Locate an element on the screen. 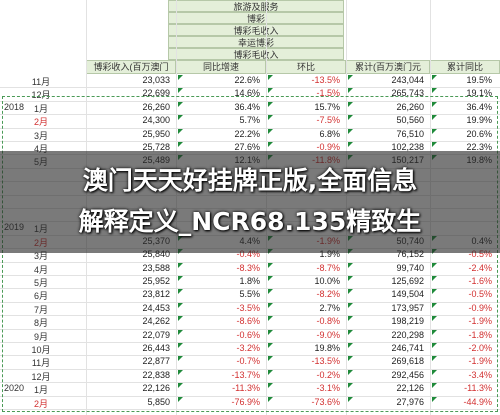  cell-yoy: 1.8% is located at coordinates (249, 281).